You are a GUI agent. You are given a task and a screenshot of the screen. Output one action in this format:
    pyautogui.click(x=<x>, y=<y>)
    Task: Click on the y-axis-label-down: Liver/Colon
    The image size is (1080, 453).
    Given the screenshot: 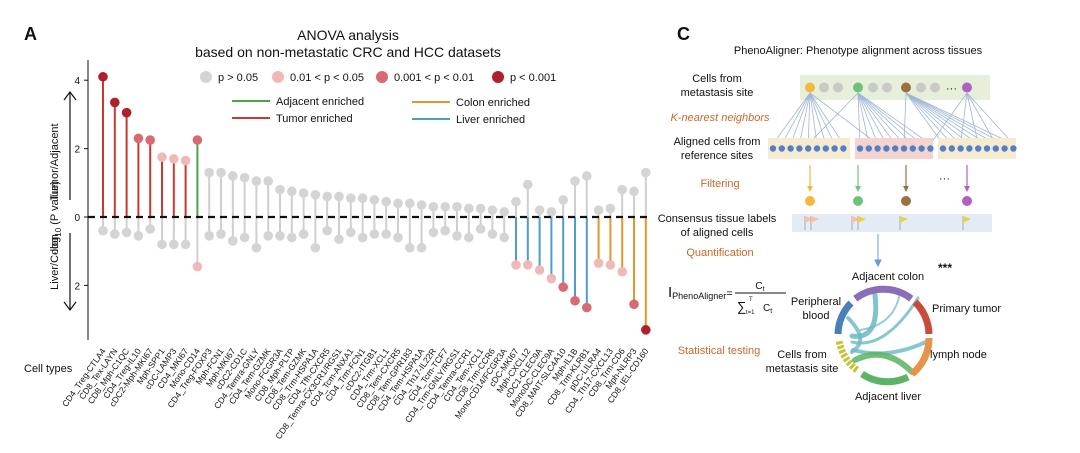 What is the action you would take?
    pyautogui.click(x=55, y=262)
    